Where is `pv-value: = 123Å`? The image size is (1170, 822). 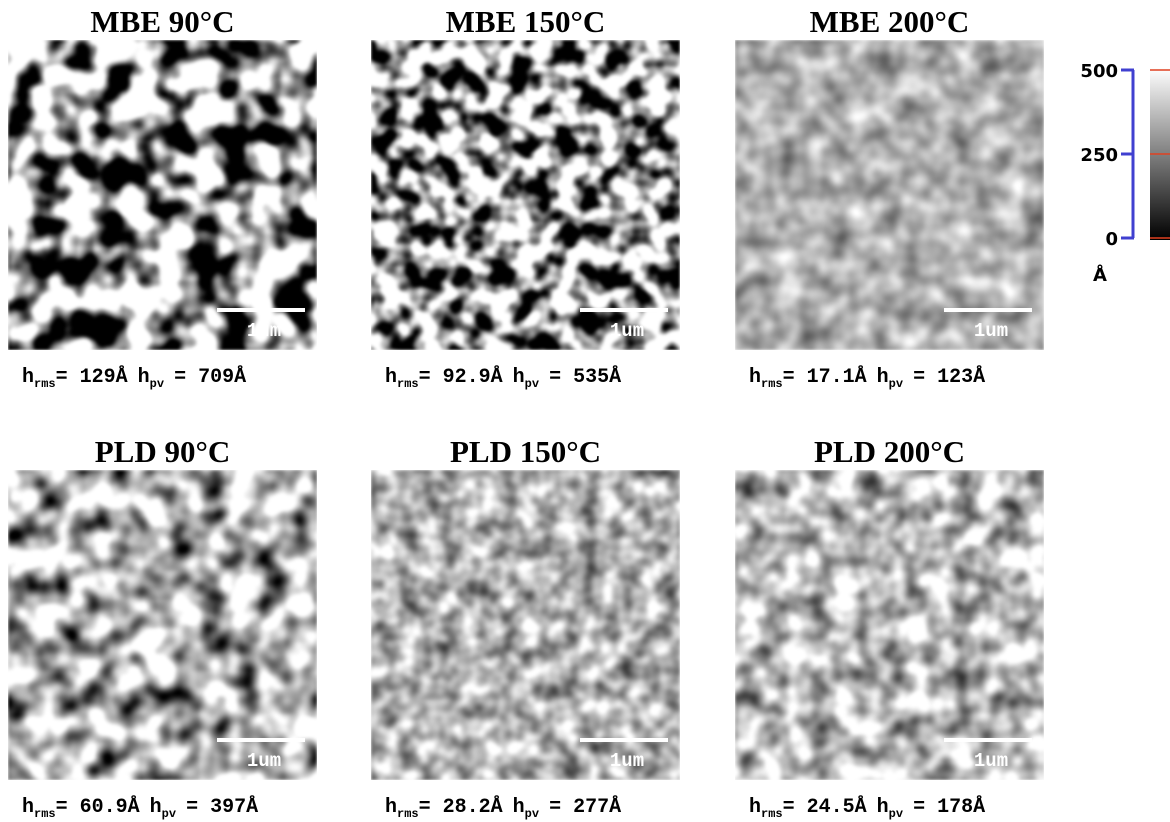
pv-value: = 123Å is located at coordinates (949, 376).